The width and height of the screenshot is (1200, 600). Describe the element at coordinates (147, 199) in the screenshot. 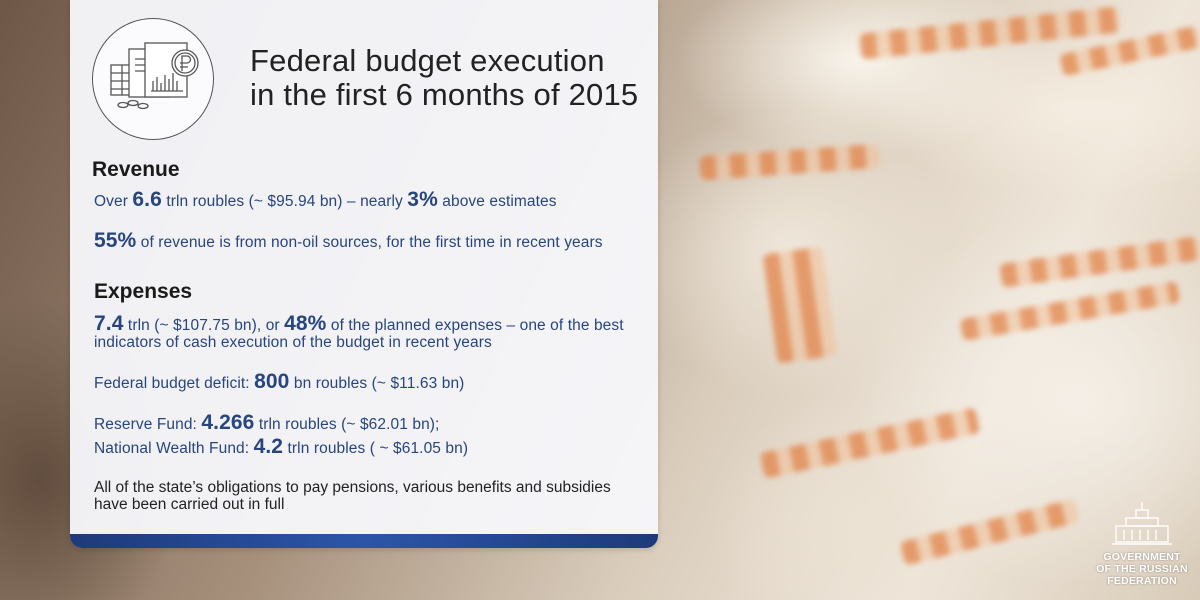

I see `revenue-value: 6.6` at that location.